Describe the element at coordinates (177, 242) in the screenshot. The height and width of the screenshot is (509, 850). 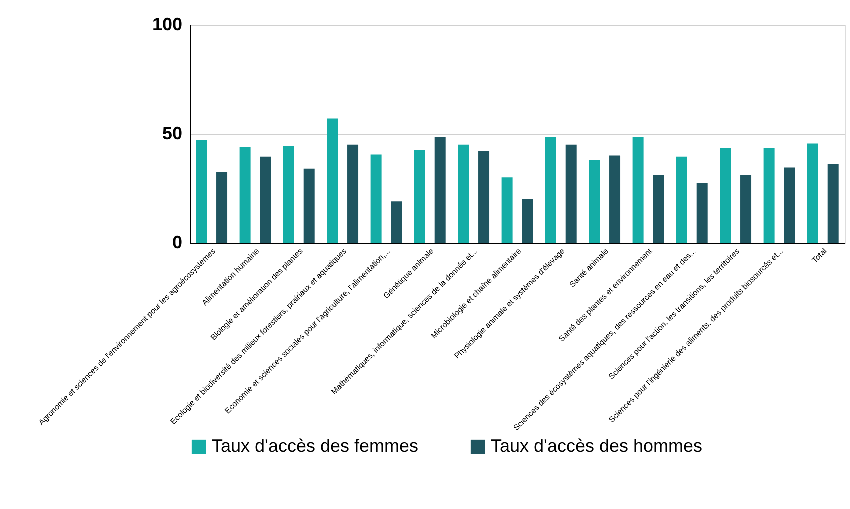
I see `y-tick-label: 0` at that location.